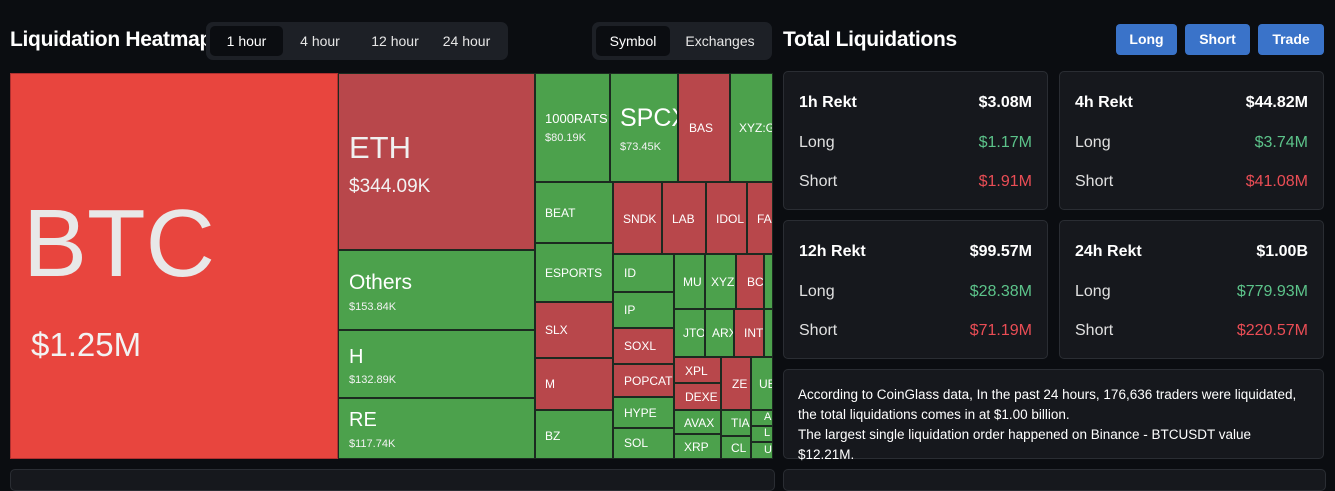 The height and width of the screenshot is (491, 1335). I want to click on heatmap-cell-esports: ESPORTS, so click(574, 272).